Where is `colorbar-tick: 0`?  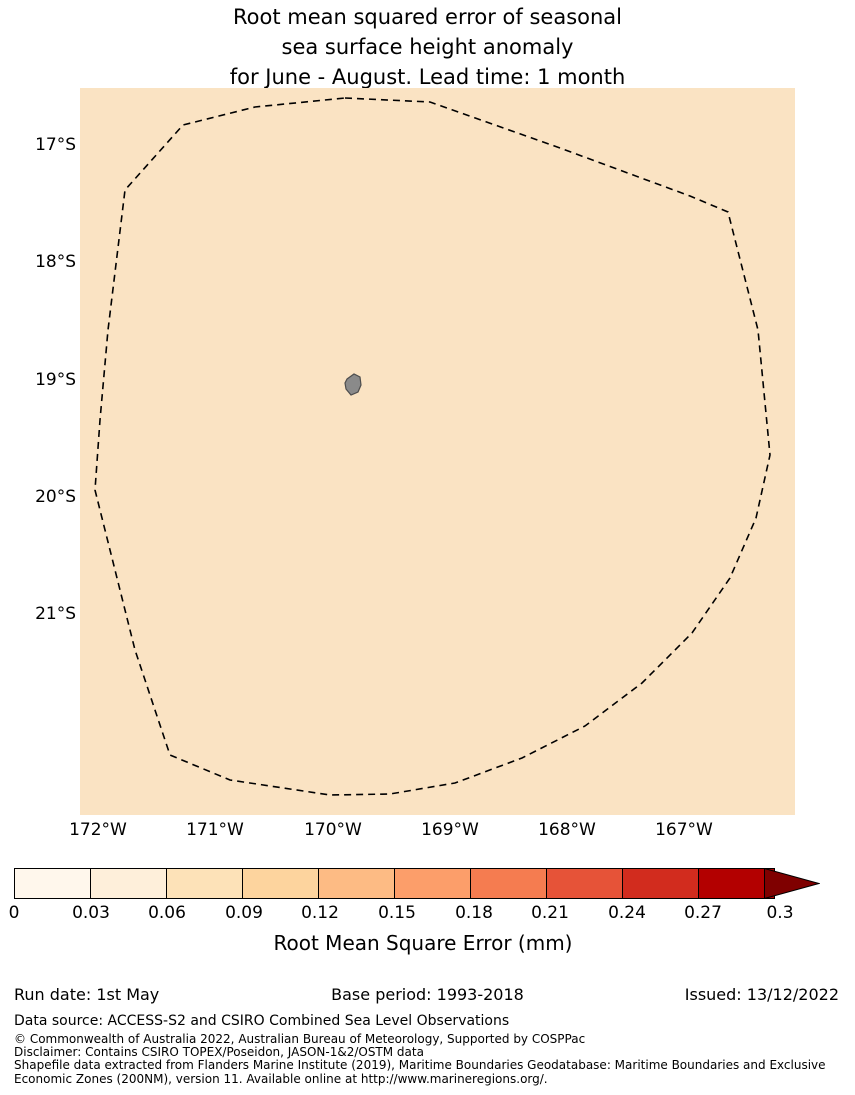
colorbar-tick: 0 is located at coordinates (14, 913).